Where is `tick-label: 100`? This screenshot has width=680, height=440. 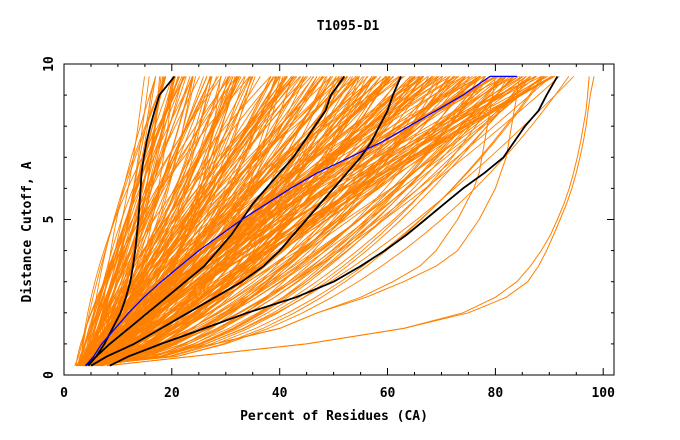 tick-label: 100 is located at coordinates (603, 393).